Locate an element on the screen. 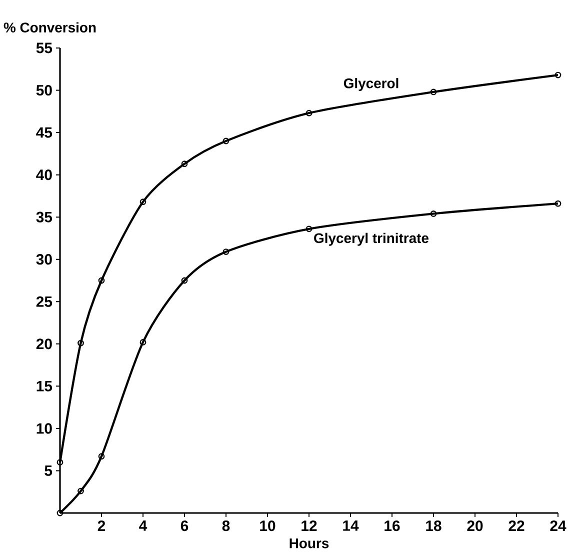 This screenshot has height=557, width=573. y-tick-label: 45 is located at coordinates (44, 132).